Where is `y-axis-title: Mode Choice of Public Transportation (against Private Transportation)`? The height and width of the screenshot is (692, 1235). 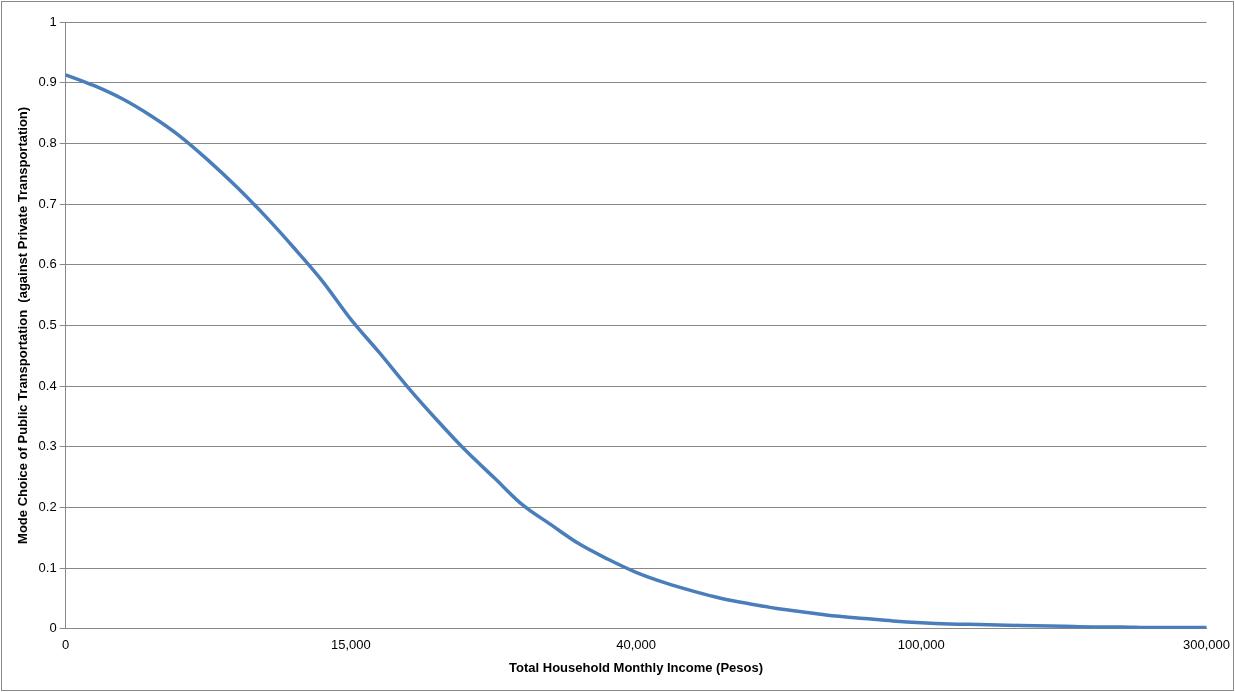 y-axis-title: Mode Choice of Public Transportation (against Private Transportation) is located at coordinates (23, 325).